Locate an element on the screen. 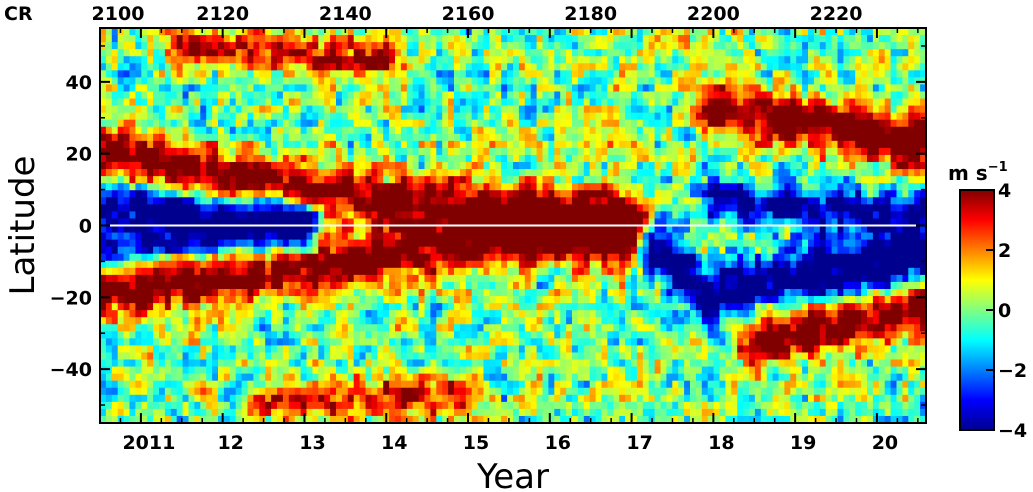 This screenshot has width=1033, height=492. cr-tick-label: 2160 is located at coordinates (468, 14).